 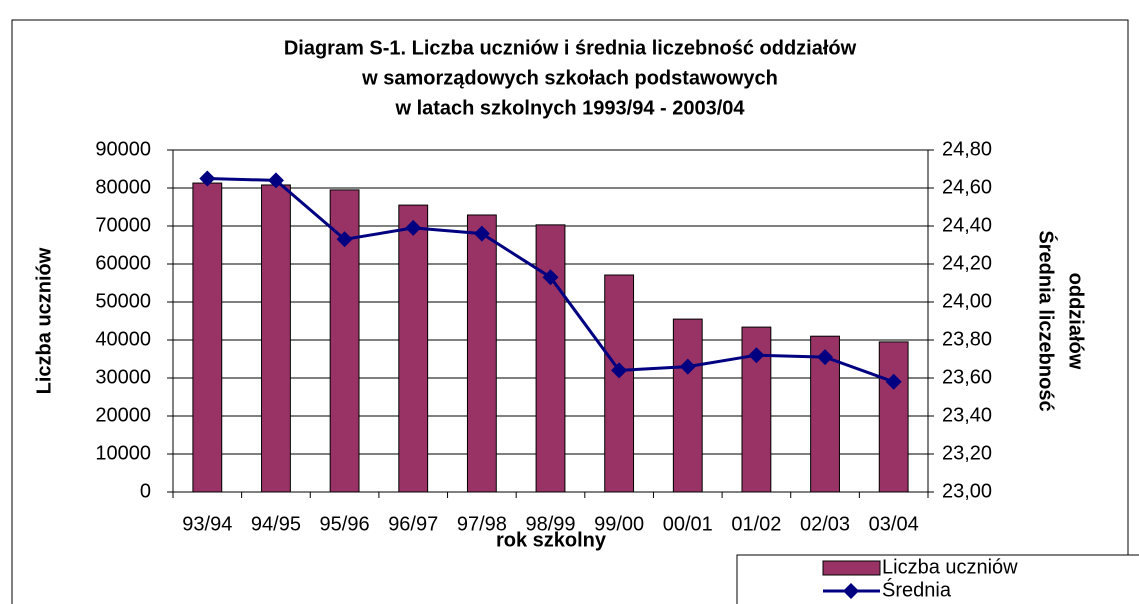 What do you see at coordinates (688, 524) in the screenshot?
I see `x-tick-label: 00/01` at bounding box center [688, 524].